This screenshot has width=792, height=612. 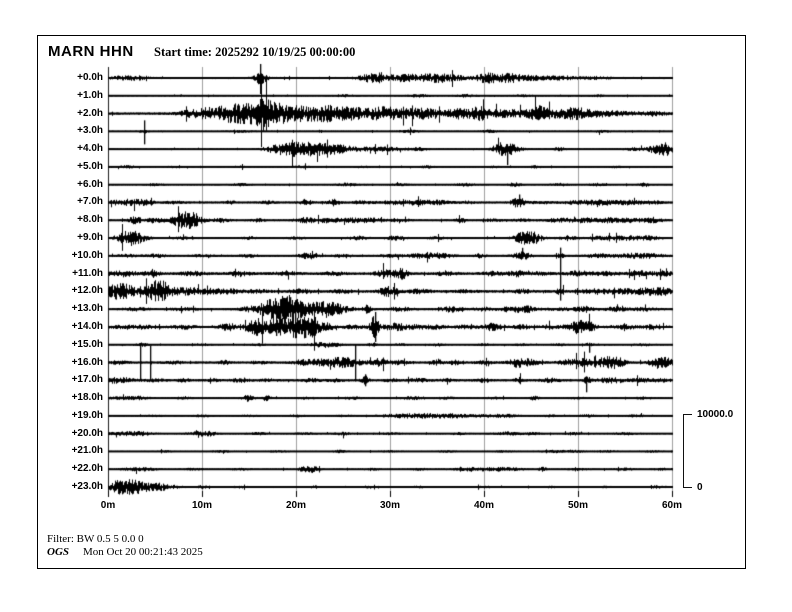 I want to click on minute-tick-label: 30m, so click(x=390, y=505).